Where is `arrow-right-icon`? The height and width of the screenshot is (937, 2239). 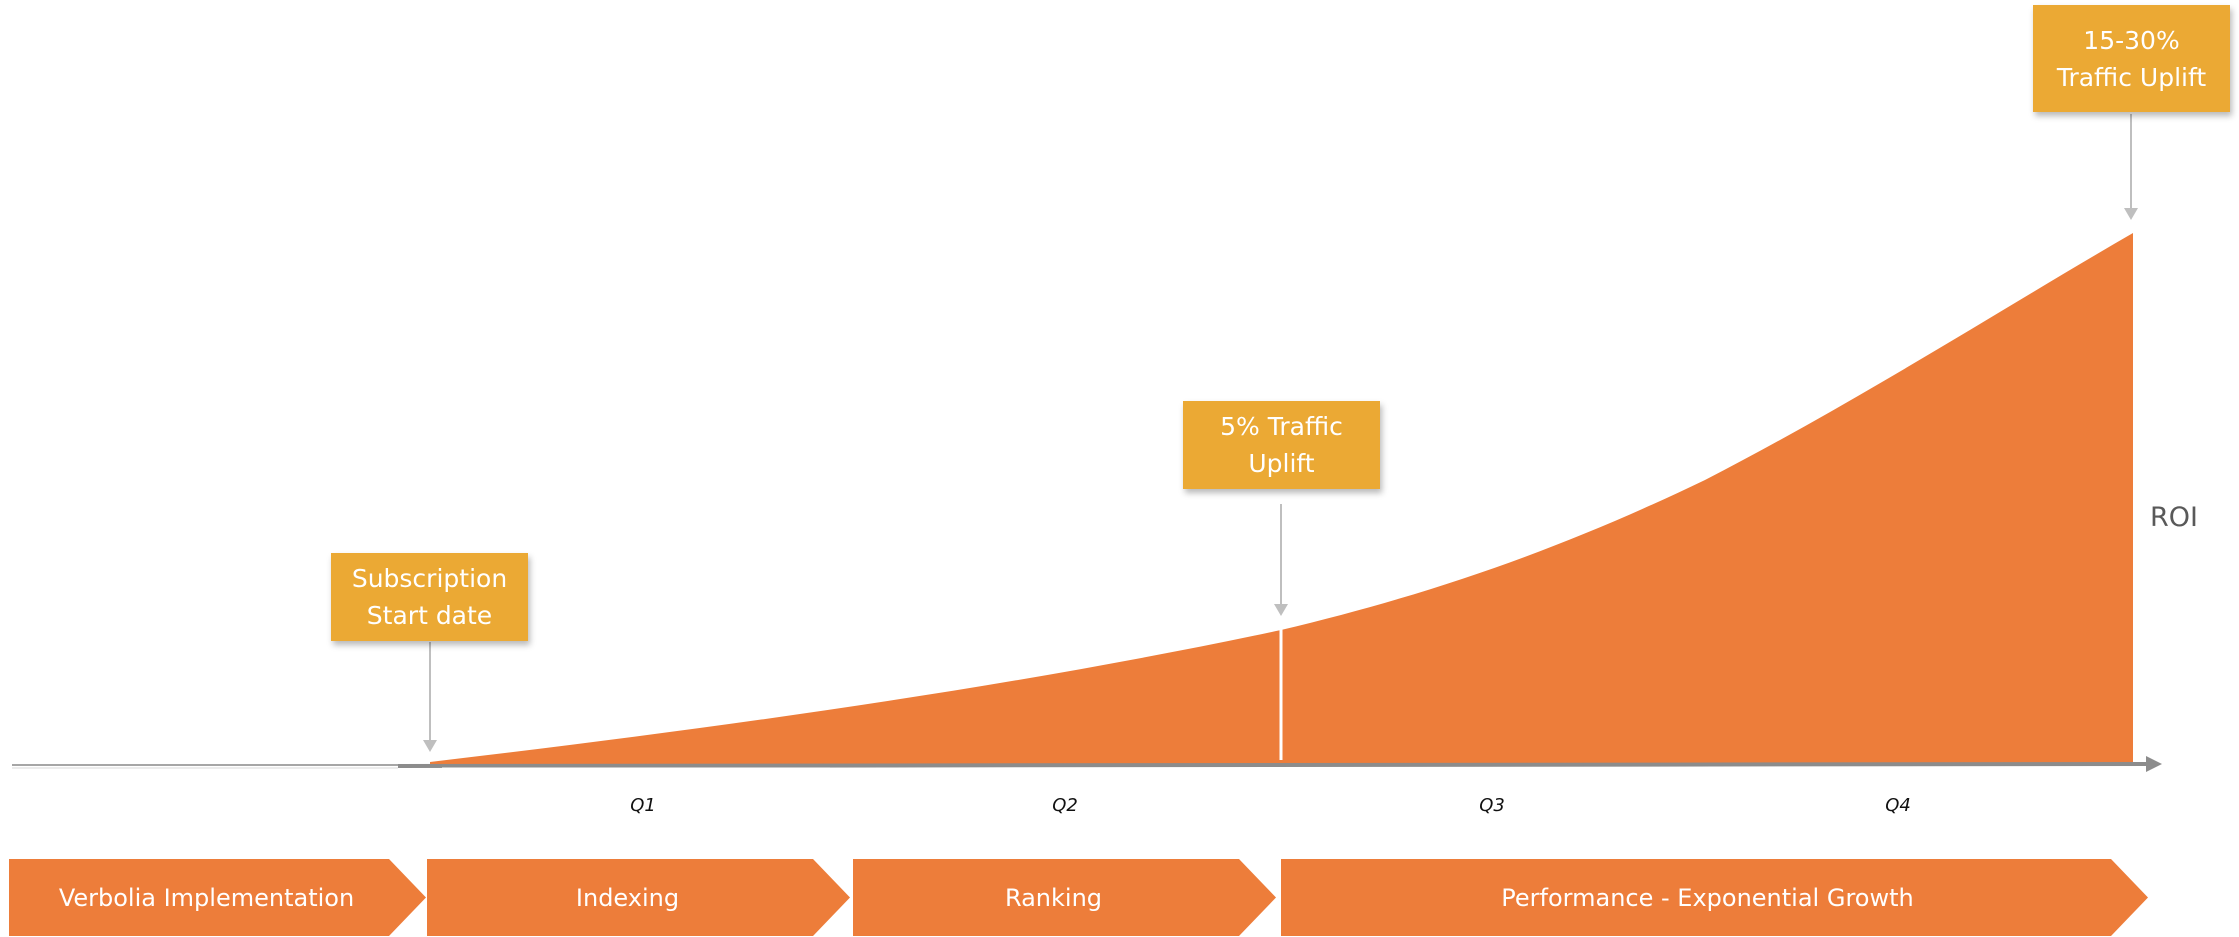 arrow-right-icon is located at coordinates (2154, 764).